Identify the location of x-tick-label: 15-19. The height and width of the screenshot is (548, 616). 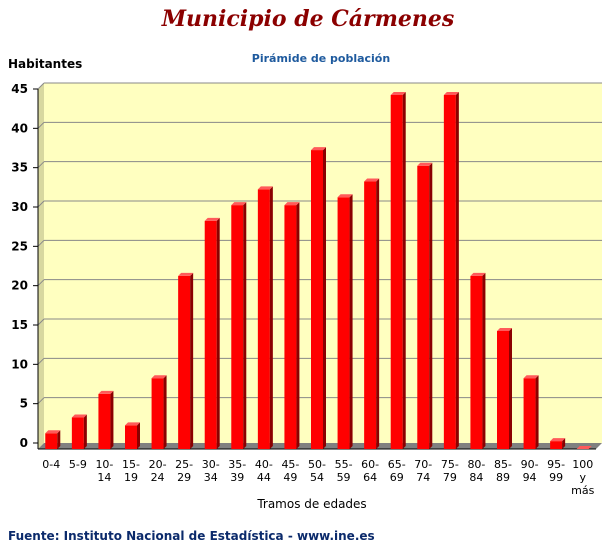
(131, 471).